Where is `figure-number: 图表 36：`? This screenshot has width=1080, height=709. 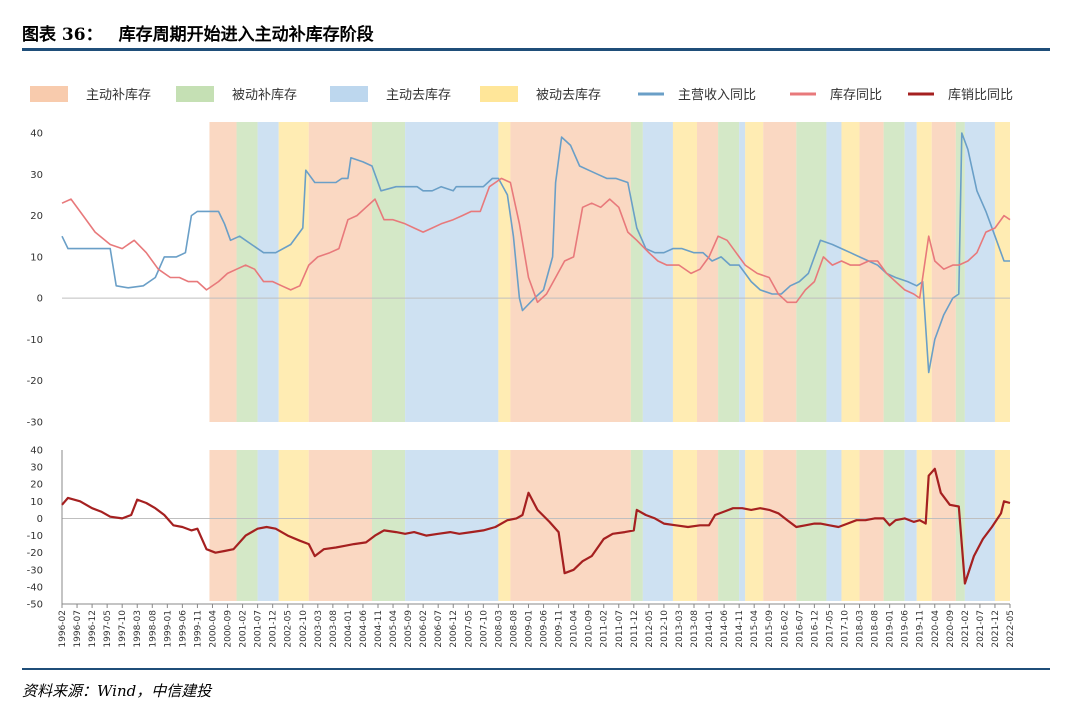 figure-number: 图表 36： is located at coordinates (62, 35).